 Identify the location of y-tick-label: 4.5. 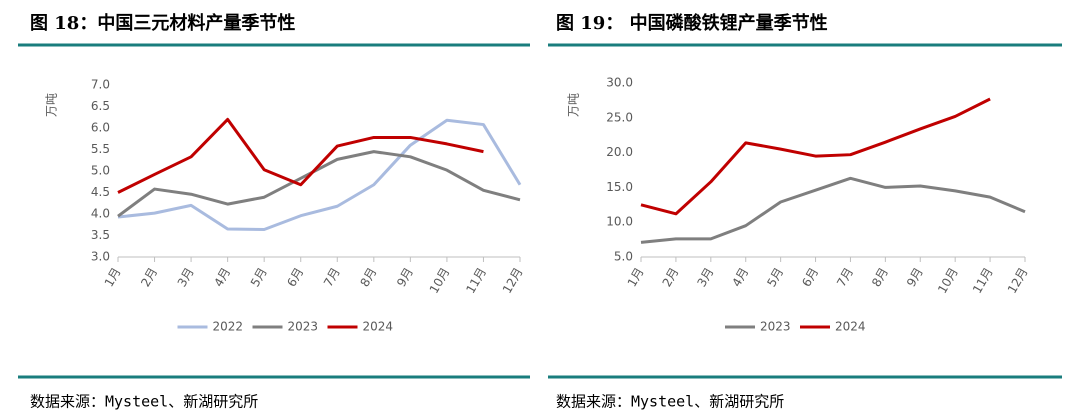
(100, 192).